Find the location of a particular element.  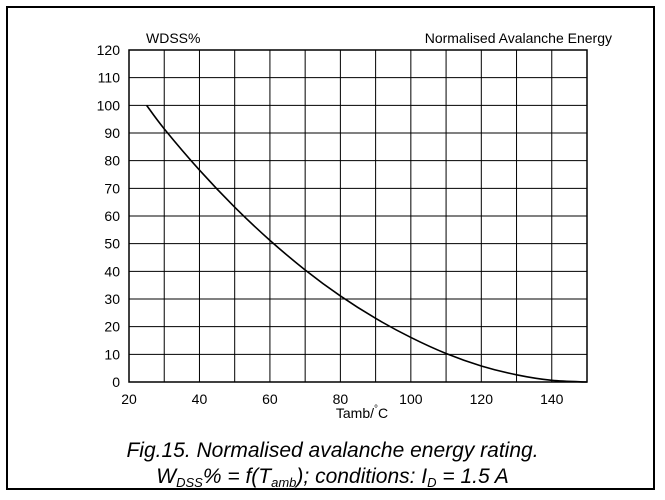

y-tick-label: 30 is located at coordinates (112, 299).